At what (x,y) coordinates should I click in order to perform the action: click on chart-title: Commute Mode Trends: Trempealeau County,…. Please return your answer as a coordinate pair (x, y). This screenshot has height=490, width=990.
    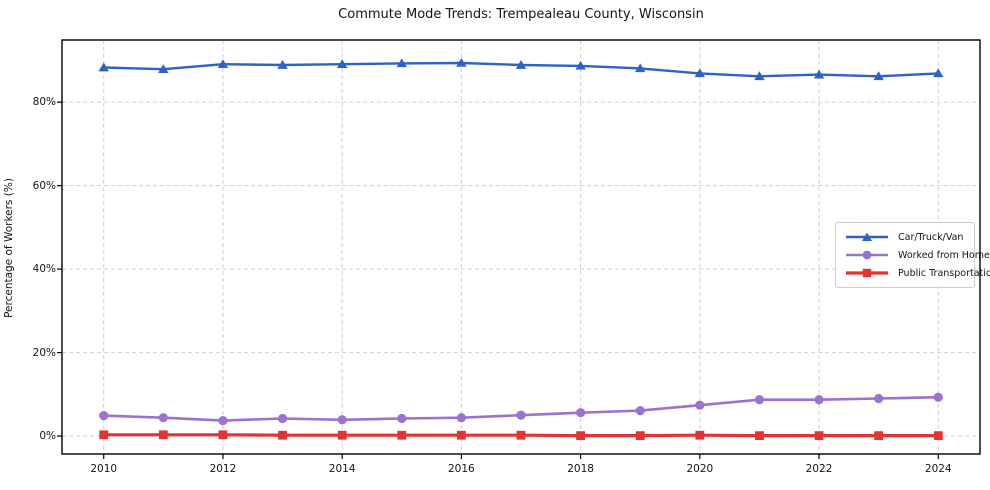
    Looking at the image, I should click on (521, 14).